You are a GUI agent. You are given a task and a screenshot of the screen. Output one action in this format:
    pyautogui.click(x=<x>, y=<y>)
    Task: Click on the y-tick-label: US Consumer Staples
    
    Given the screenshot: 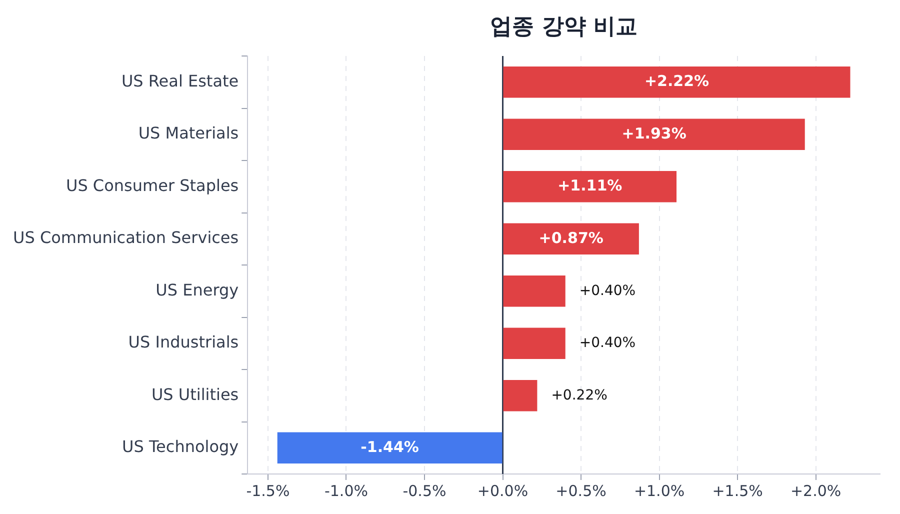 What is the action you would take?
    pyautogui.click(x=152, y=185)
    